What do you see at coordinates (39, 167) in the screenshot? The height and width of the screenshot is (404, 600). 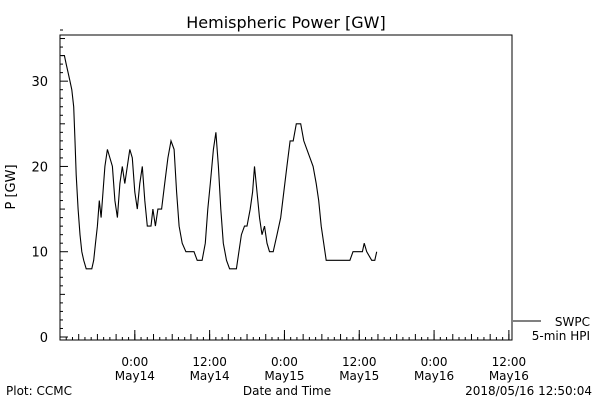 I see `y-tick-label: 20` at bounding box center [39, 167].